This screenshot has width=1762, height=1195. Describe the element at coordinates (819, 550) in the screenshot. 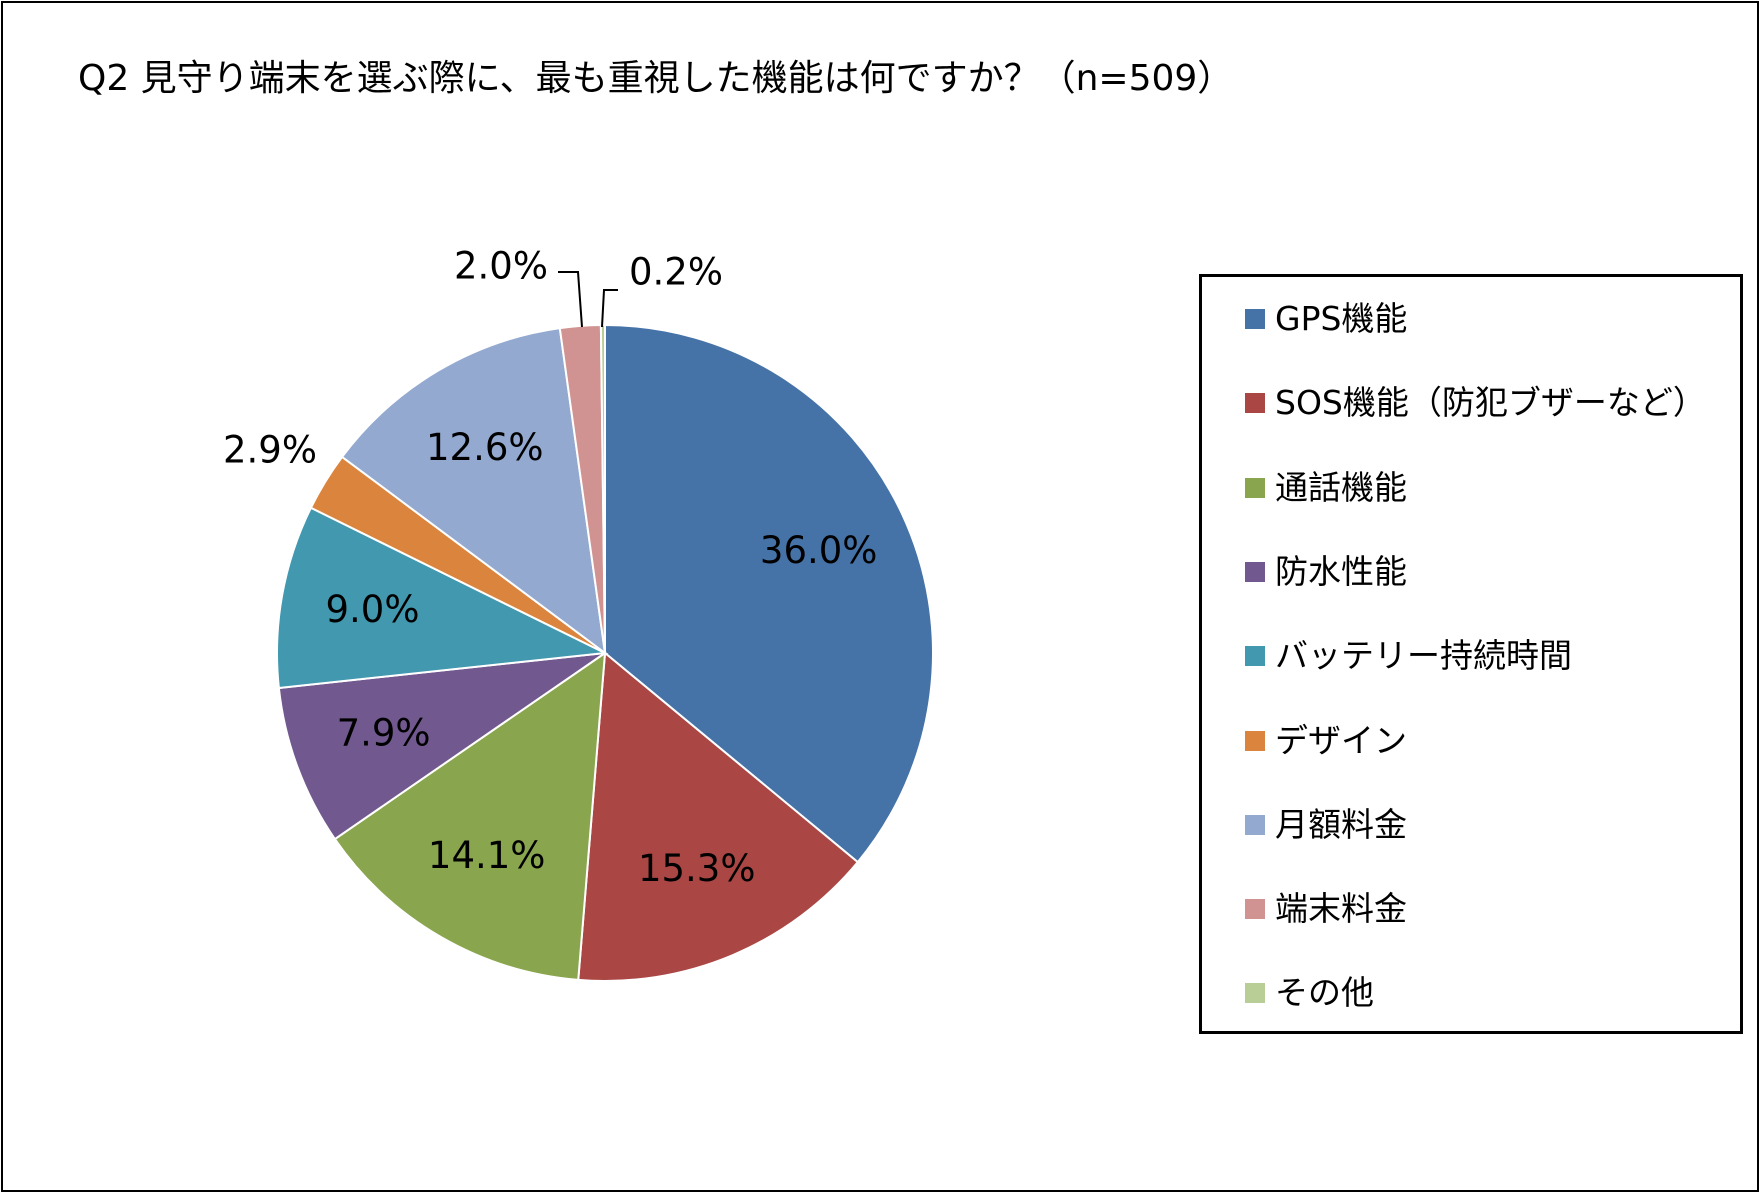

I see `data-label-1: 36.0%` at that location.